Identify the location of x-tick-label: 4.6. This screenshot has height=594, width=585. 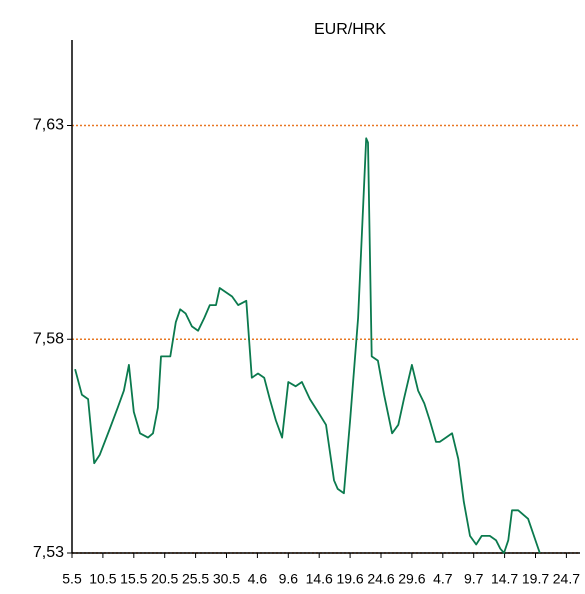
(258, 579).